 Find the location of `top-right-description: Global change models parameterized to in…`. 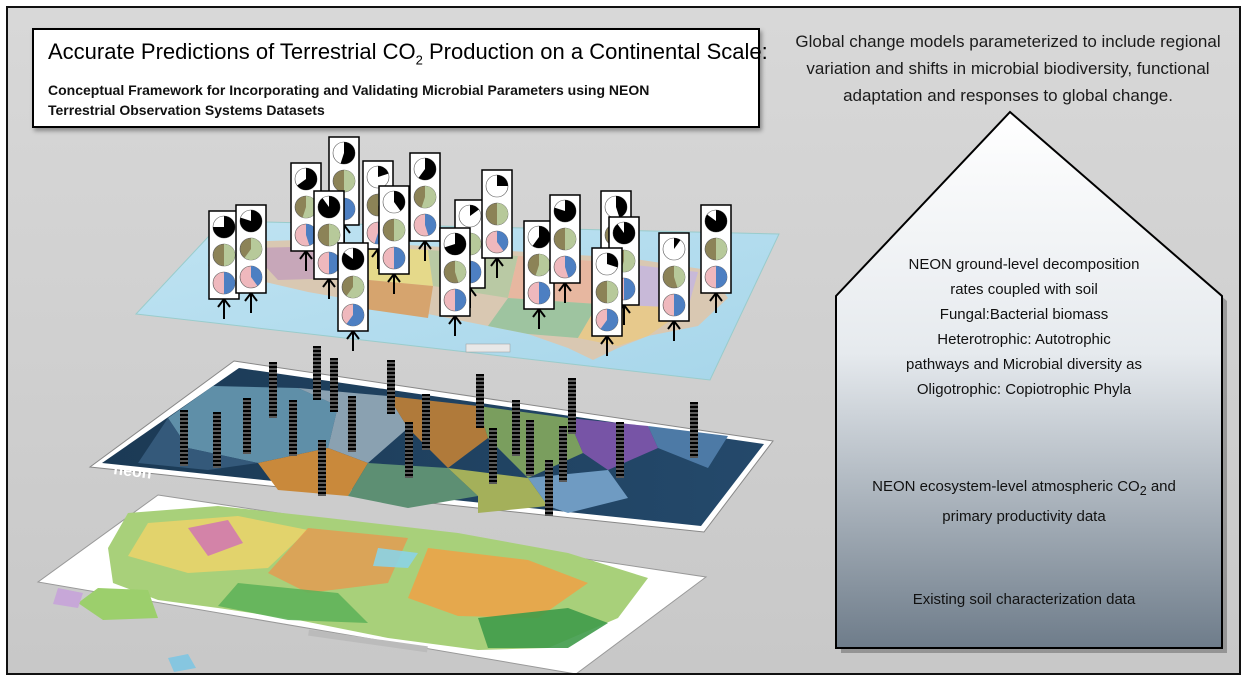

top-right-description: Global change models parameterized to in… is located at coordinates (1008, 68).